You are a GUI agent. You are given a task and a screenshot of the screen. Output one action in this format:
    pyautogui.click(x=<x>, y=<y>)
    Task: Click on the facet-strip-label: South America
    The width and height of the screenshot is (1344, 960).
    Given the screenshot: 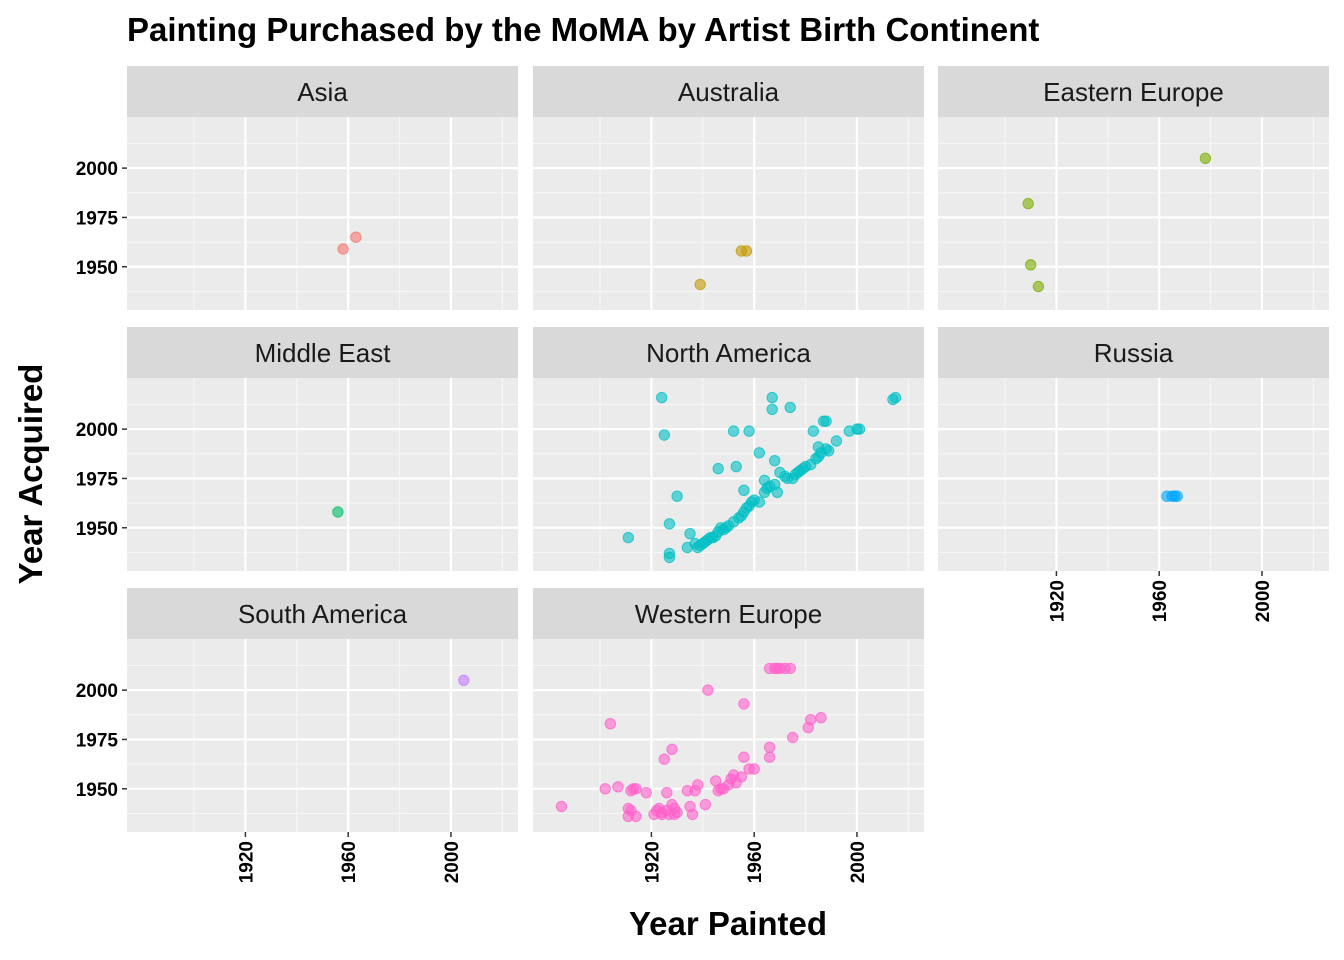 What is the action you would take?
    pyautogui.click(x=323, y=614)
    